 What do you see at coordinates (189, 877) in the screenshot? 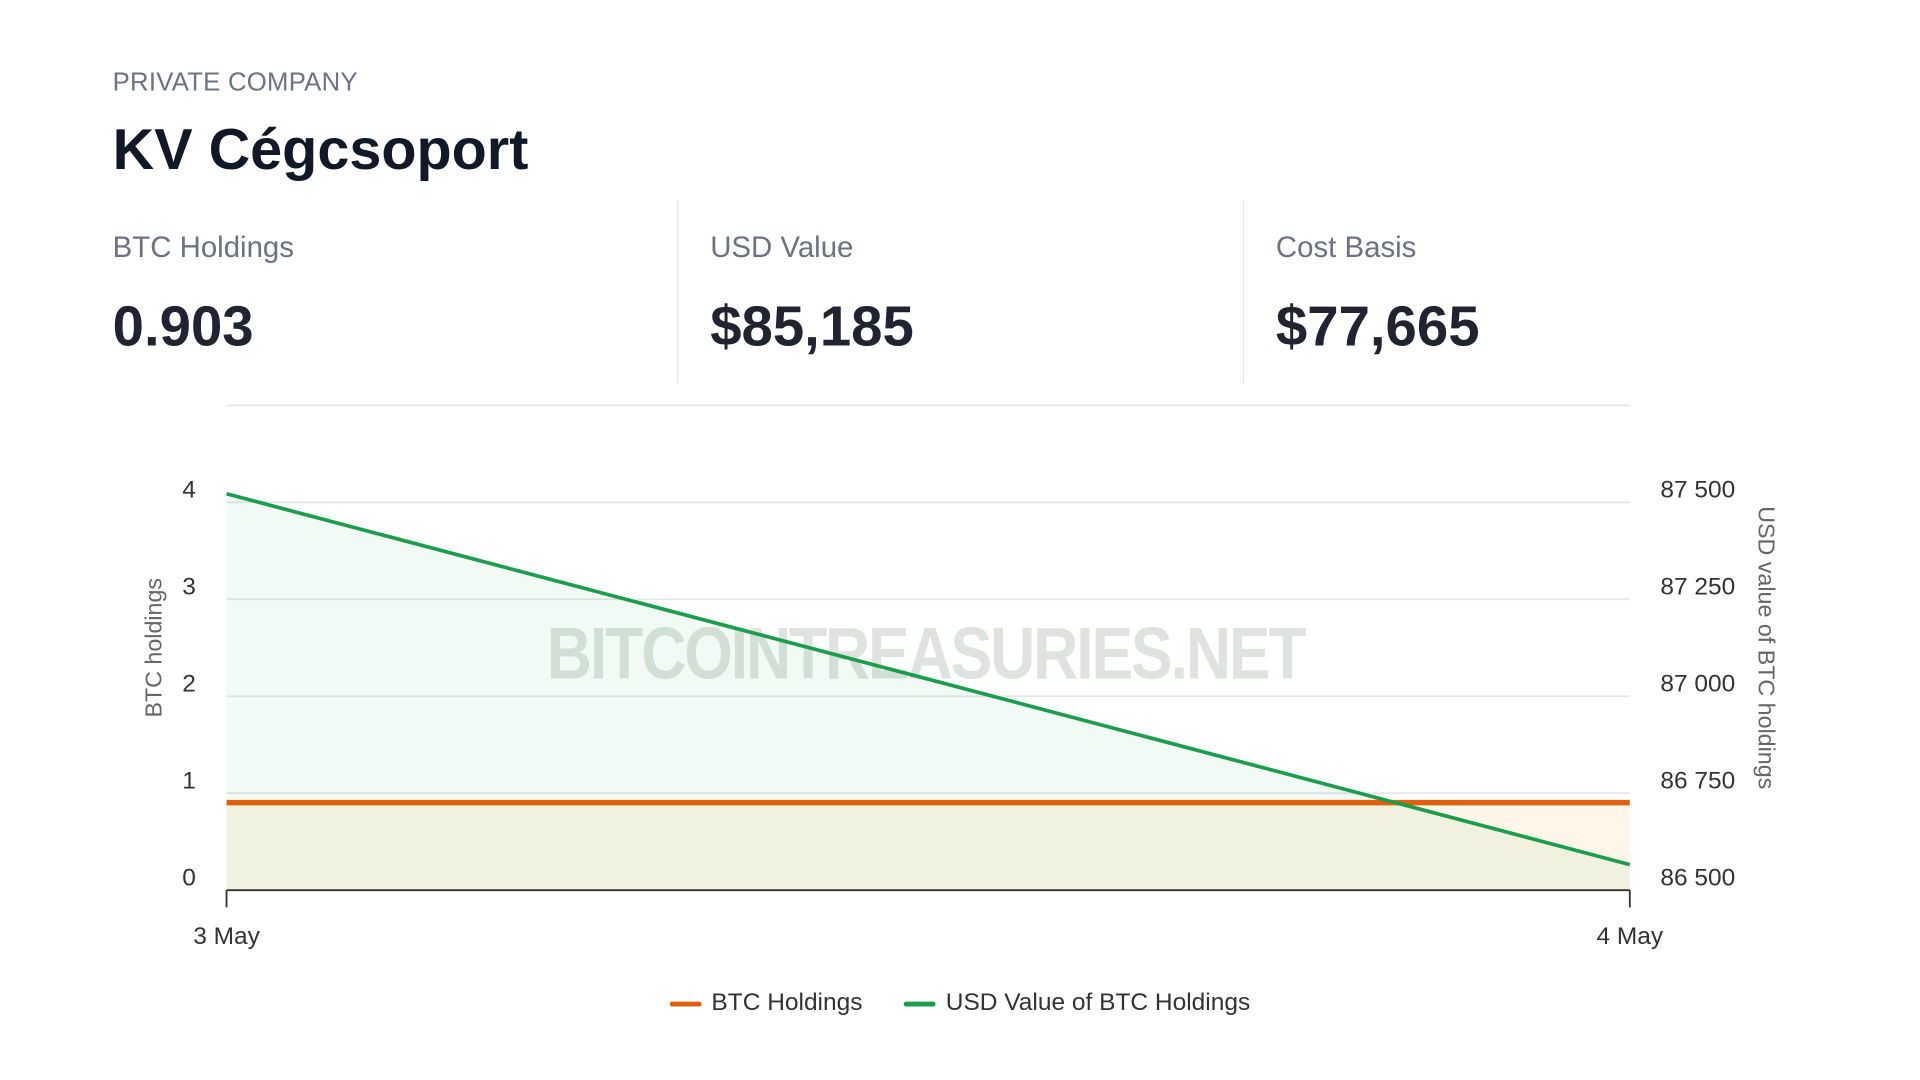
I see `y-tick-label-left: 0` at bounding box center [189, 877].